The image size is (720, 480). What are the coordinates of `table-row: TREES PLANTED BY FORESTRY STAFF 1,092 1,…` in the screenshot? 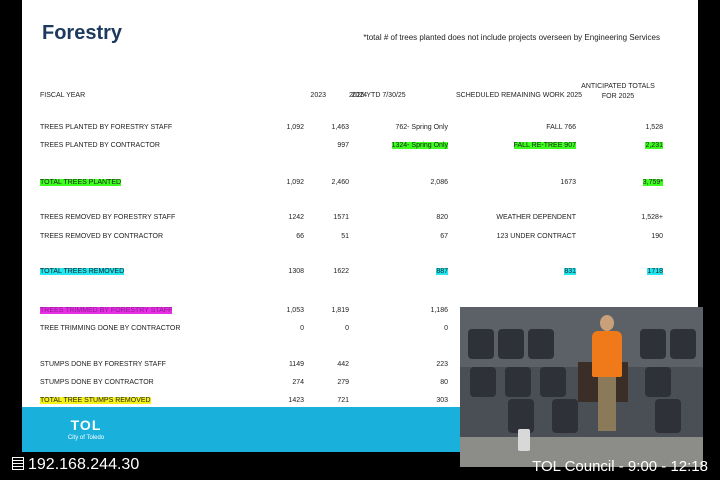 It's located at (360, 130).